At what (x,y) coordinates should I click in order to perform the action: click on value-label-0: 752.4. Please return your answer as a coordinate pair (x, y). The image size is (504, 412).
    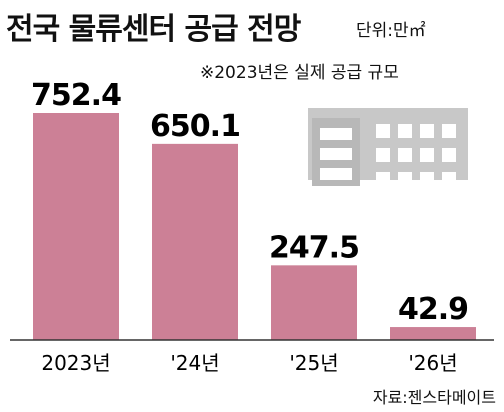
    Looking at the image, I should click on (76, 95).